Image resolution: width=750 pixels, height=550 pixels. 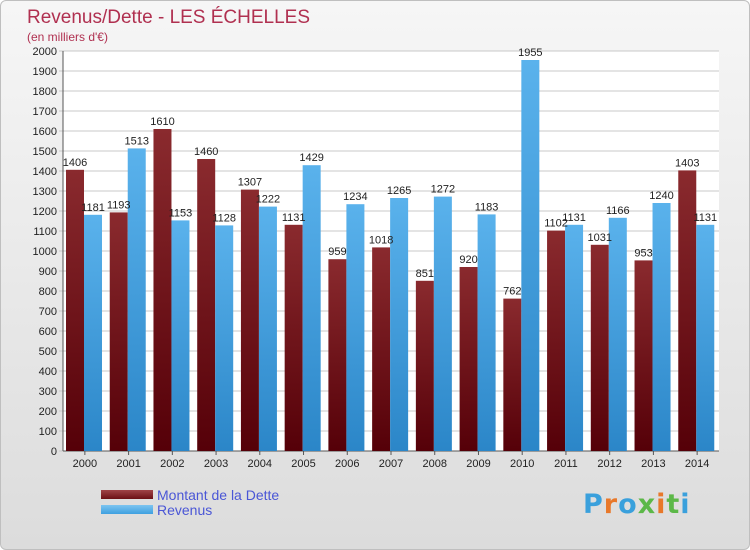 What do you see at coordinates (185, 509) in the screenshot?
I see `legend-label-revenus: Revenus` at bounding box center [185, 509].